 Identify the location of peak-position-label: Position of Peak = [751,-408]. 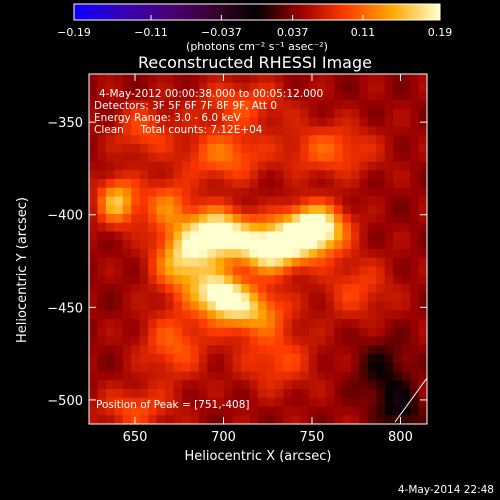
(173, 405).